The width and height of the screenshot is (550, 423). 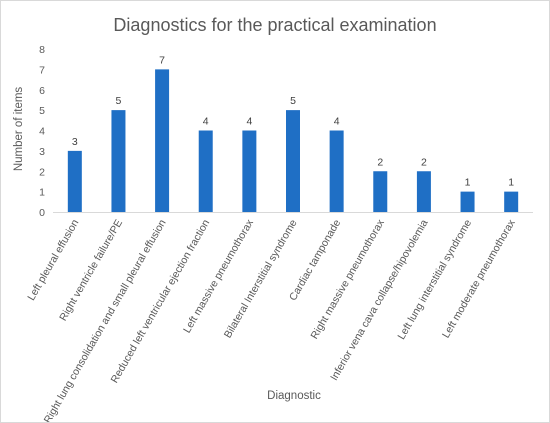 I want to click on y-axis-title: Number of items, so click(x=19, y=129).